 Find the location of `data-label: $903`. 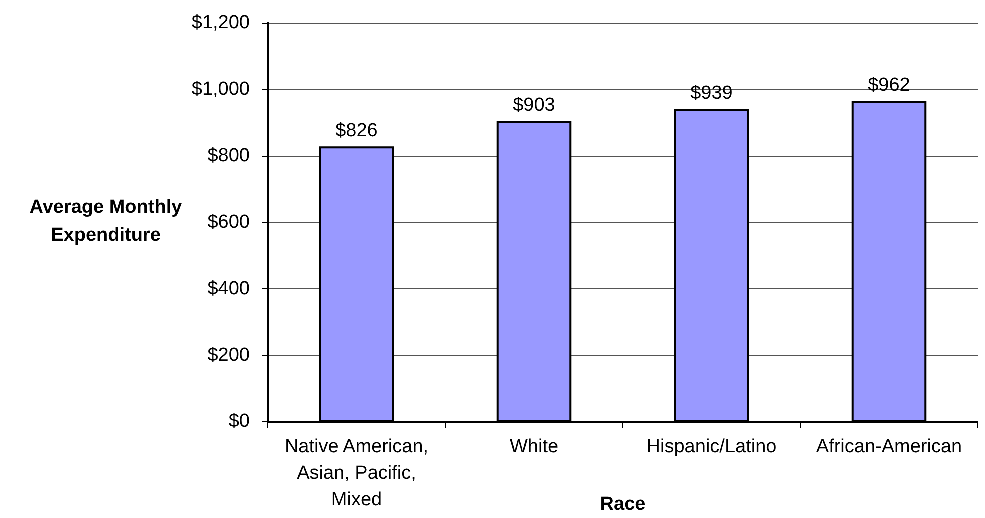

data-label: $903 is located at coordinates (534, 105).